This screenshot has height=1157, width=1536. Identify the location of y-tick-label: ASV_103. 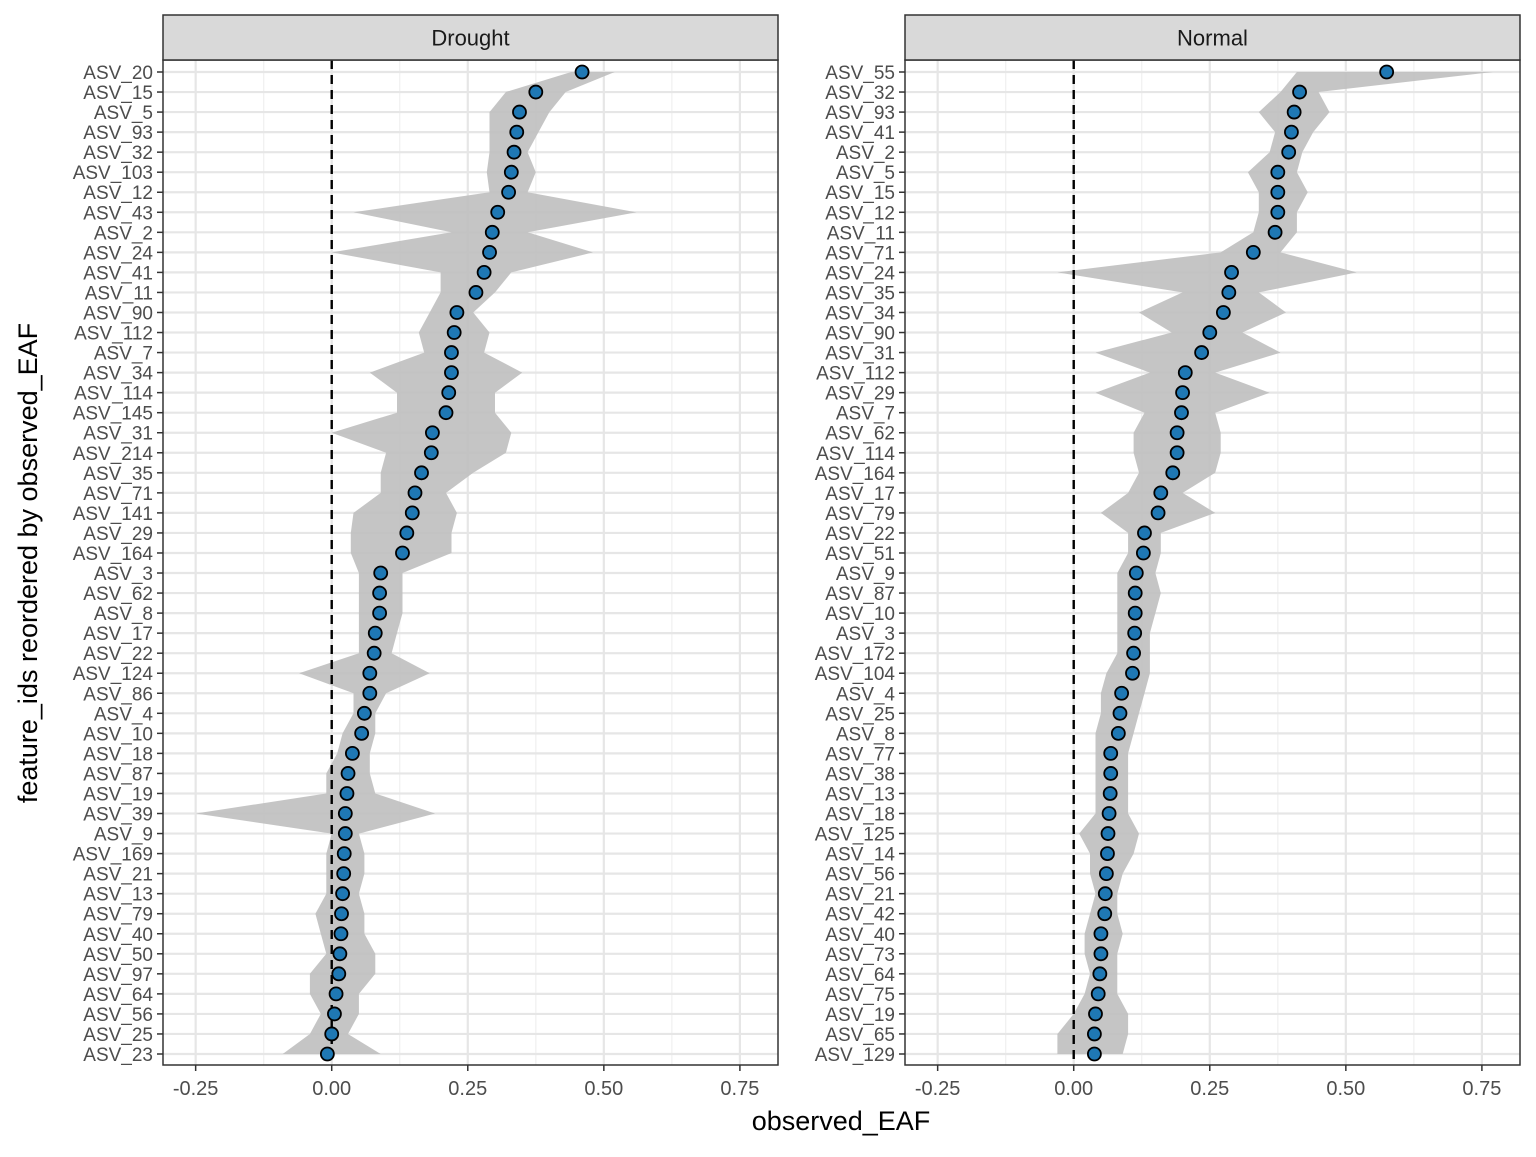
(113, 173).